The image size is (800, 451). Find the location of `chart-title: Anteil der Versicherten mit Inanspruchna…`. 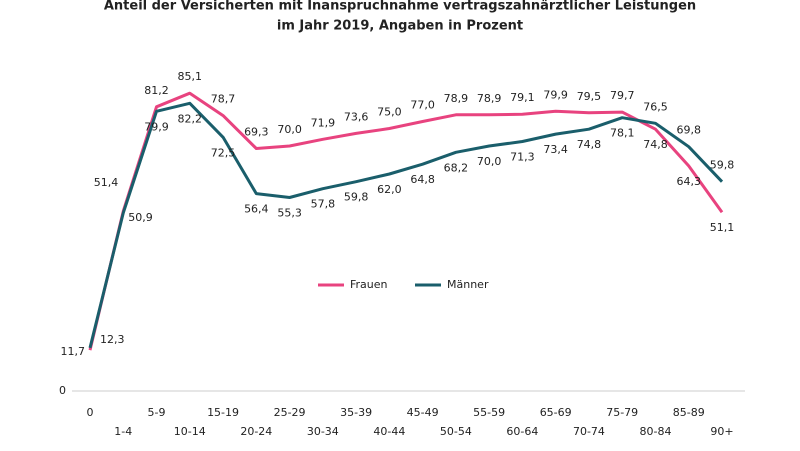

chart-title: Anteil der Versicherten mit Inanspruchna… is located at coordinates (400, 7).